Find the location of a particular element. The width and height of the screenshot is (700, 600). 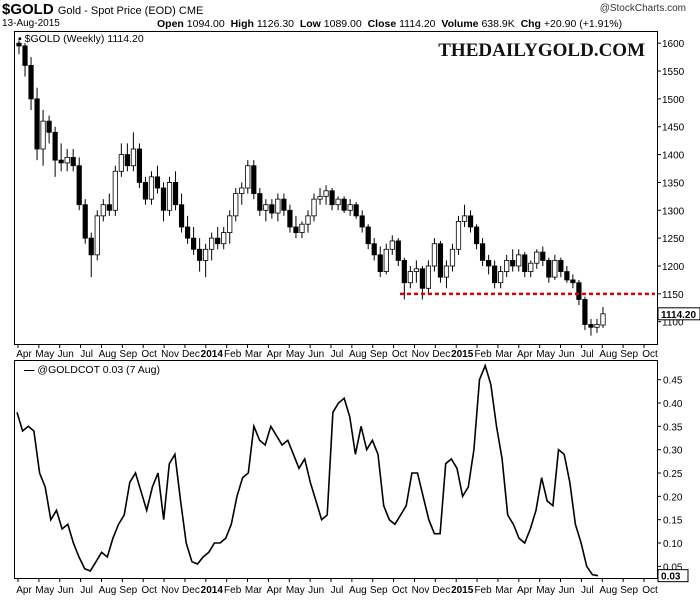

cot-tick-label: 0.15 is located at coordinates (673, 521).